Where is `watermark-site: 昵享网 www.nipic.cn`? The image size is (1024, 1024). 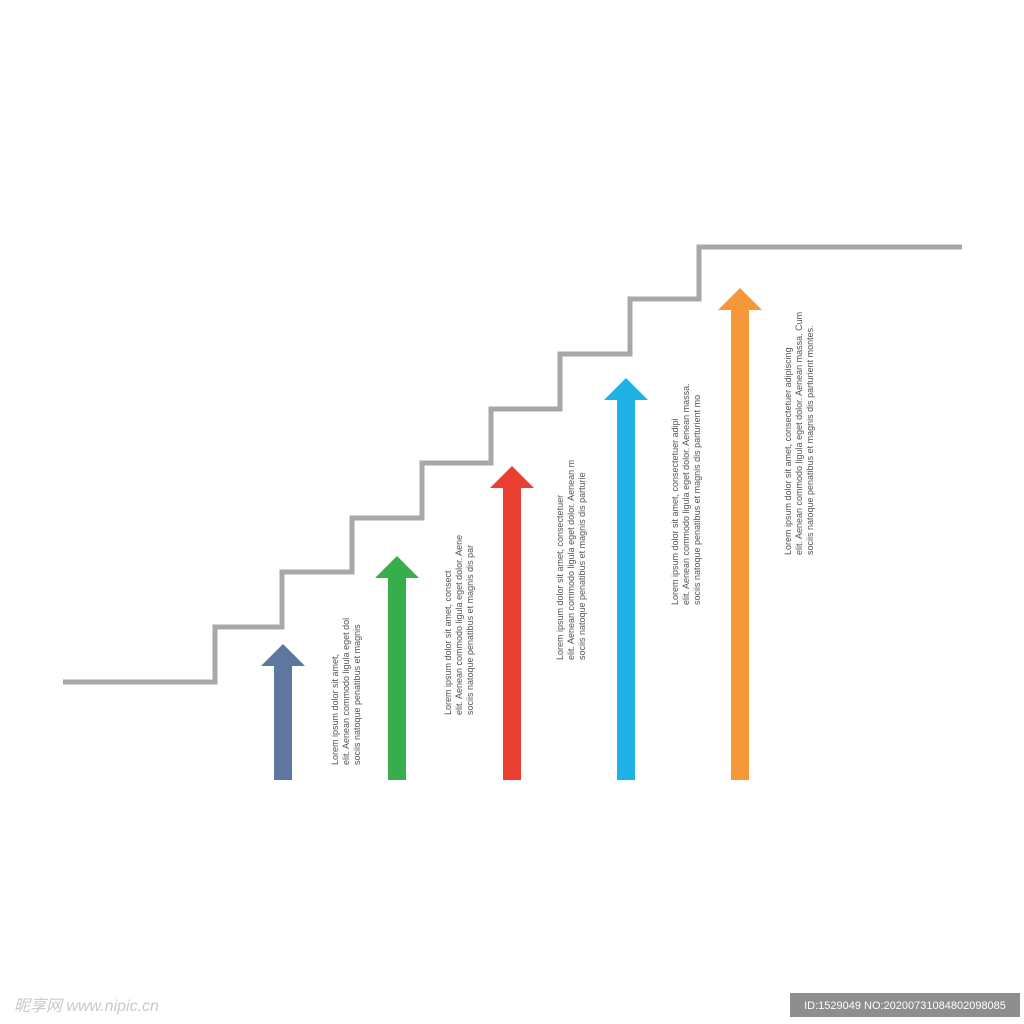
watermark-site: 昵享网 www.nipic.cn is located at coordinates (86, 1006).